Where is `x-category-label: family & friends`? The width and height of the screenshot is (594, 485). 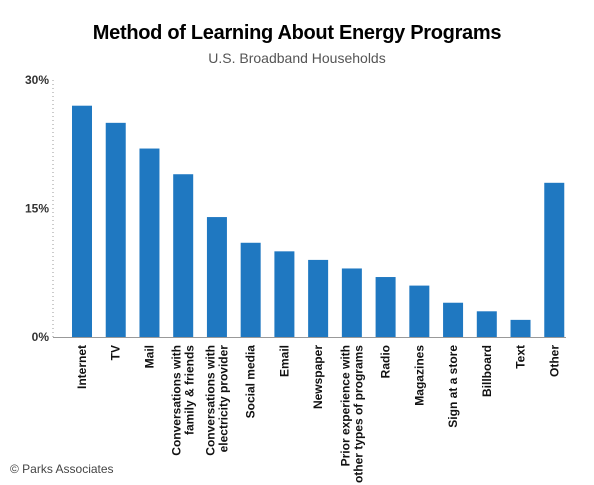 x-category-label: family & friends is located at coordinates (190, 390).